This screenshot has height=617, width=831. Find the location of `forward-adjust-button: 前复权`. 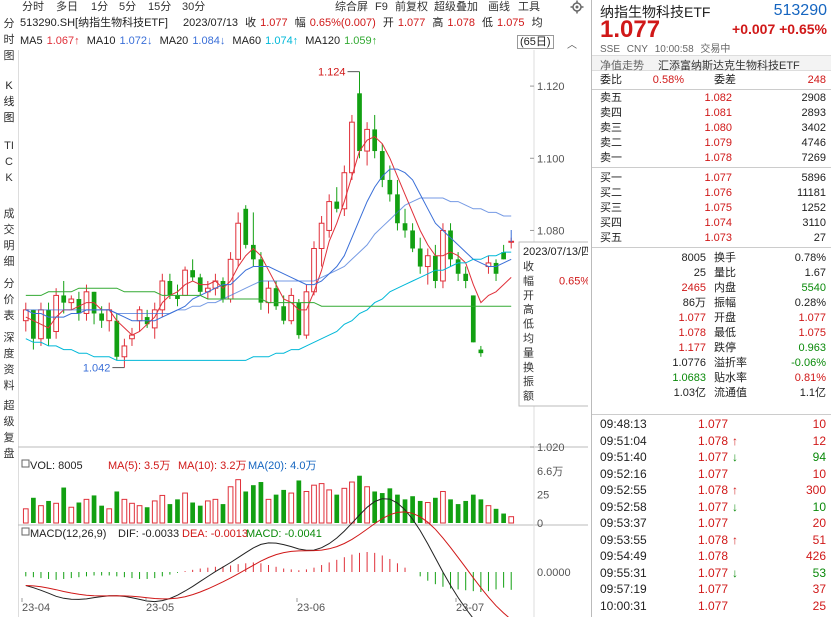

forward-adjust-button: 前复权 is located at coordinates (411, 7).